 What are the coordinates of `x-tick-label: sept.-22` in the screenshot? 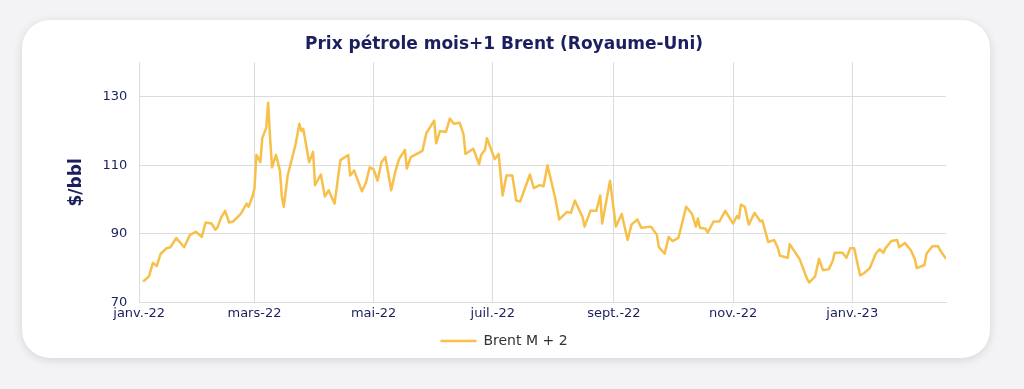 It's located at (614, 312).